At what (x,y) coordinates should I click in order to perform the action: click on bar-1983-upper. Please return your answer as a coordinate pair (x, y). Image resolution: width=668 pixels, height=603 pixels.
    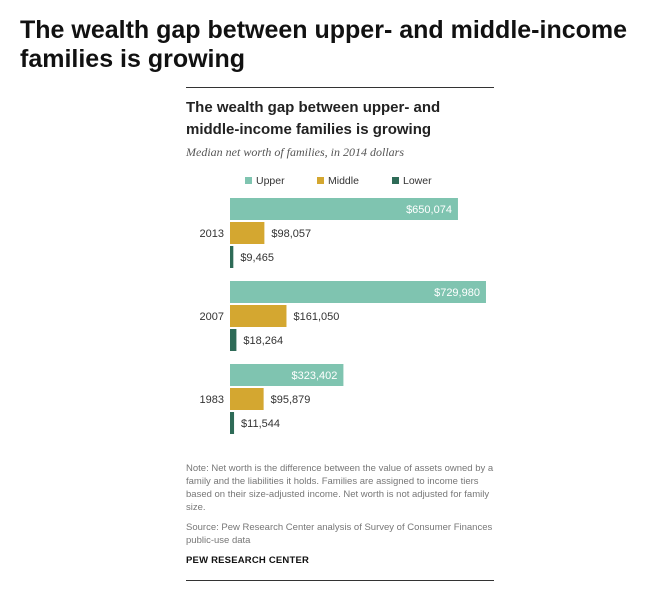
    Looking at the image, I should click on (287, 375).